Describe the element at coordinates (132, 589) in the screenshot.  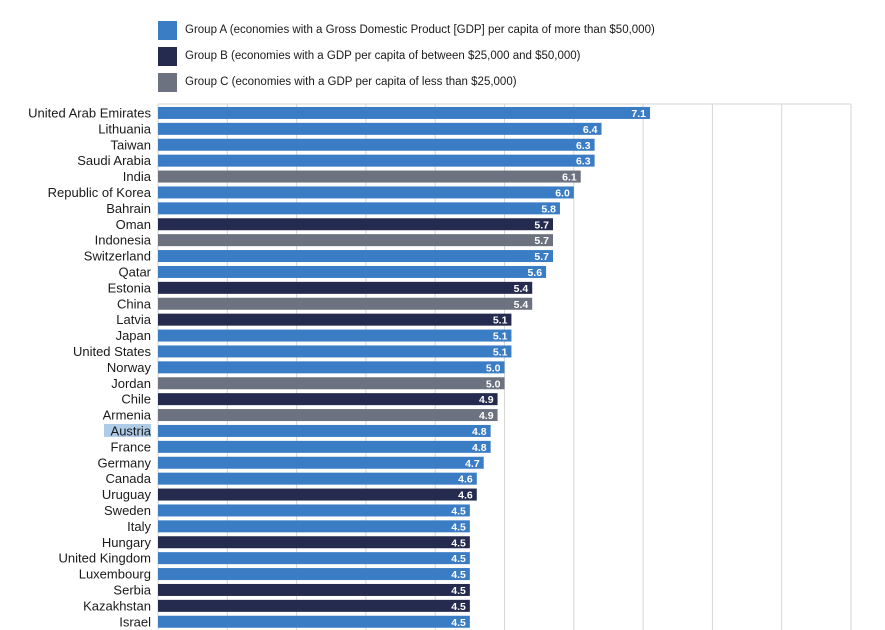
I see `category-label: Serbia` at that location.